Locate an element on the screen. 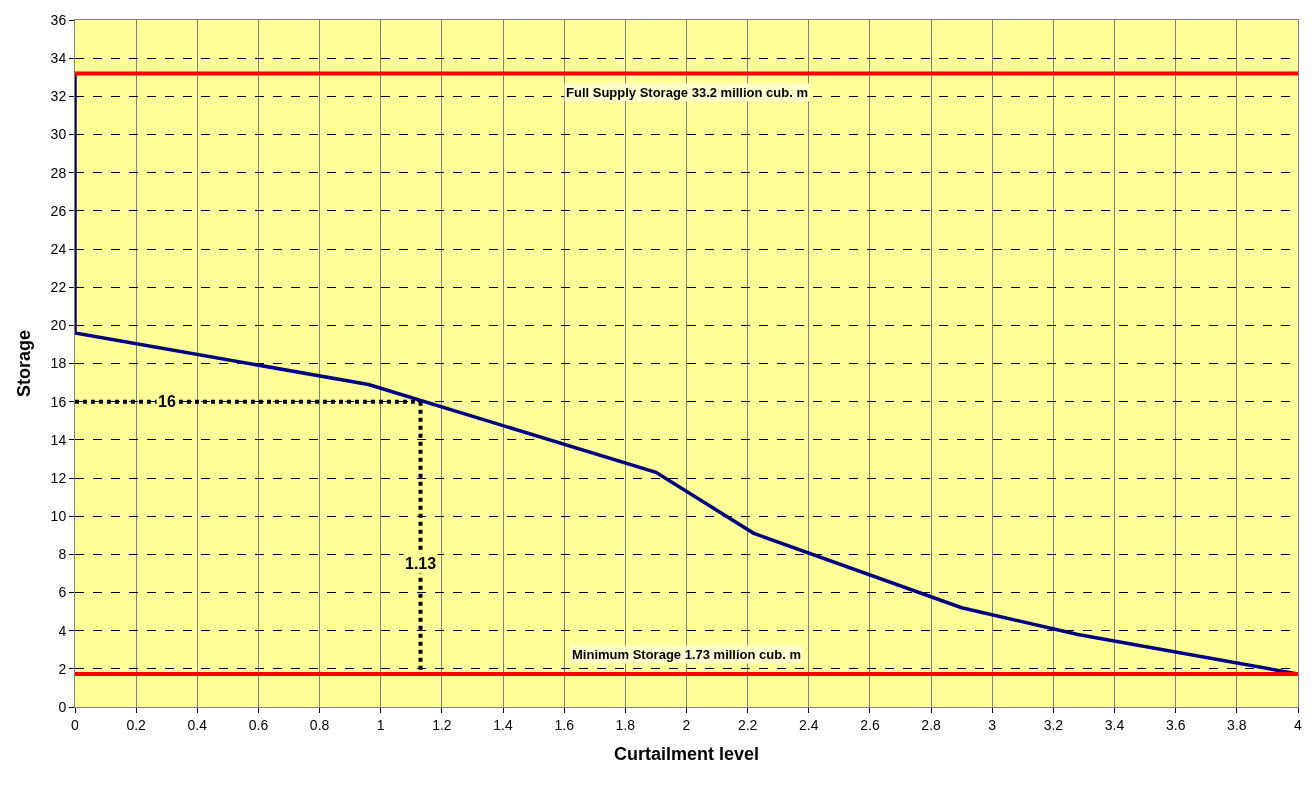 The image size is (1316, 787). y-tick-label: 10 is located at coordinates (58, 516).